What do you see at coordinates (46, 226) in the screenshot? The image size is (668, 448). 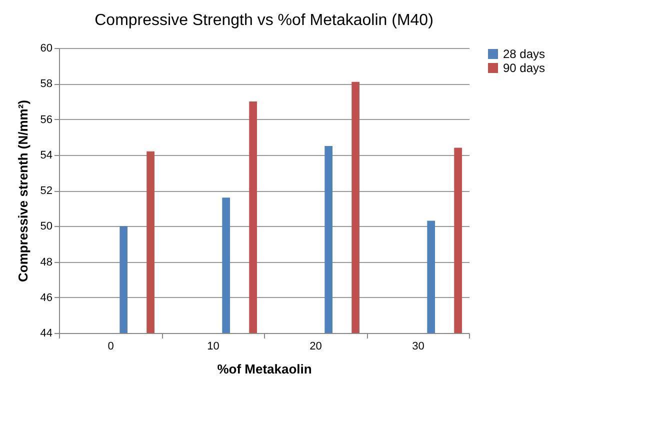 I see `y-tick-label: 50` at bounding box center [46, 226].